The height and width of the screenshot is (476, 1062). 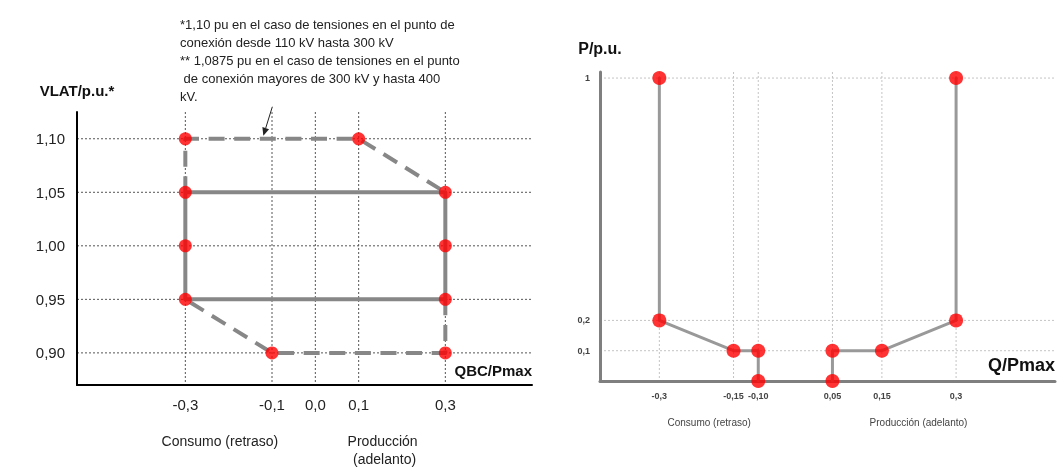 I want to click on y-axis-title: P/p.u., so click(x=600, y=48).